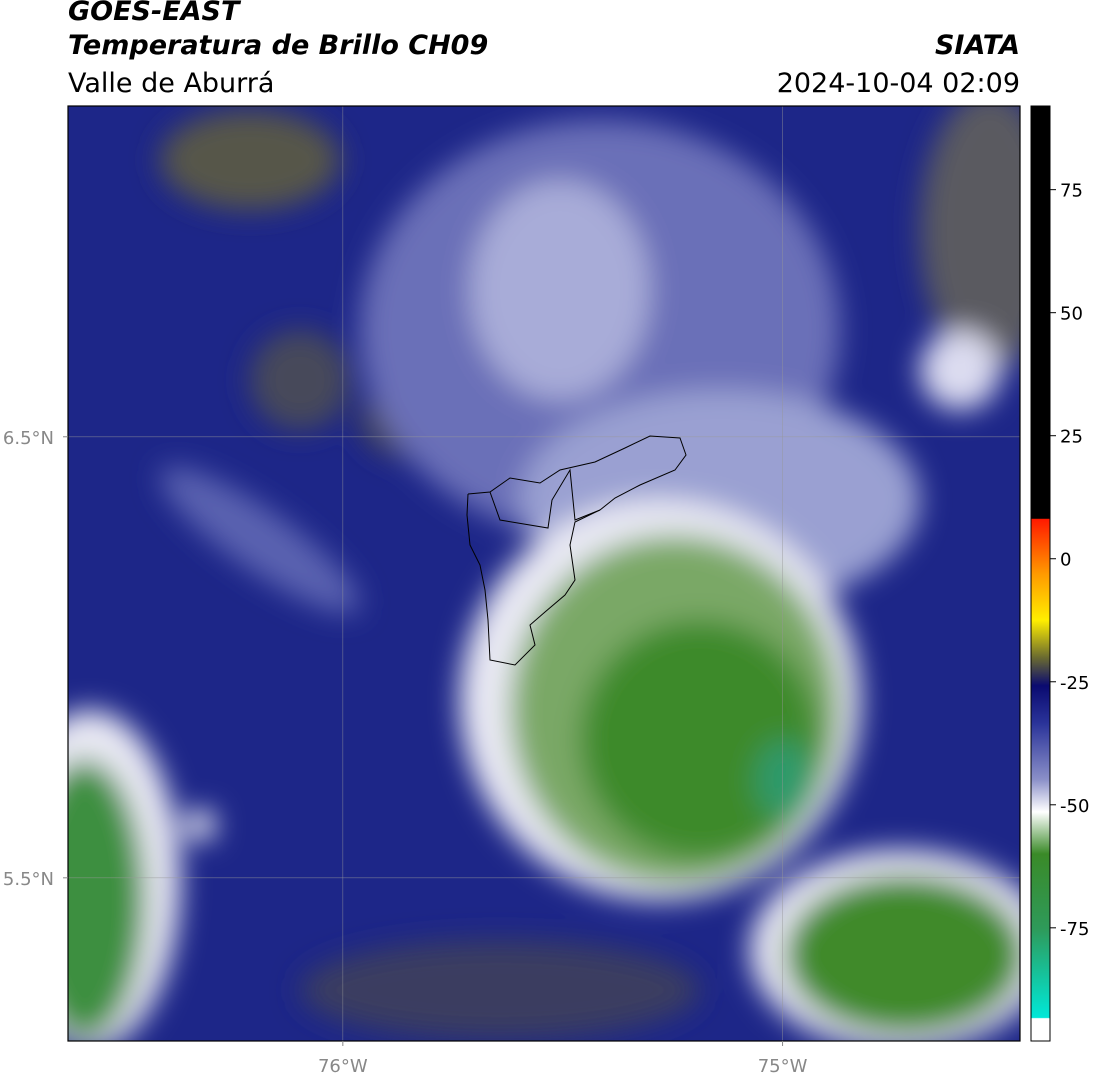 The height and width of the screenshot is (1078, 1094). Describe the element at coordinates (155, 13) in the screenshot. I see `title: GOES-EAST` at that location.